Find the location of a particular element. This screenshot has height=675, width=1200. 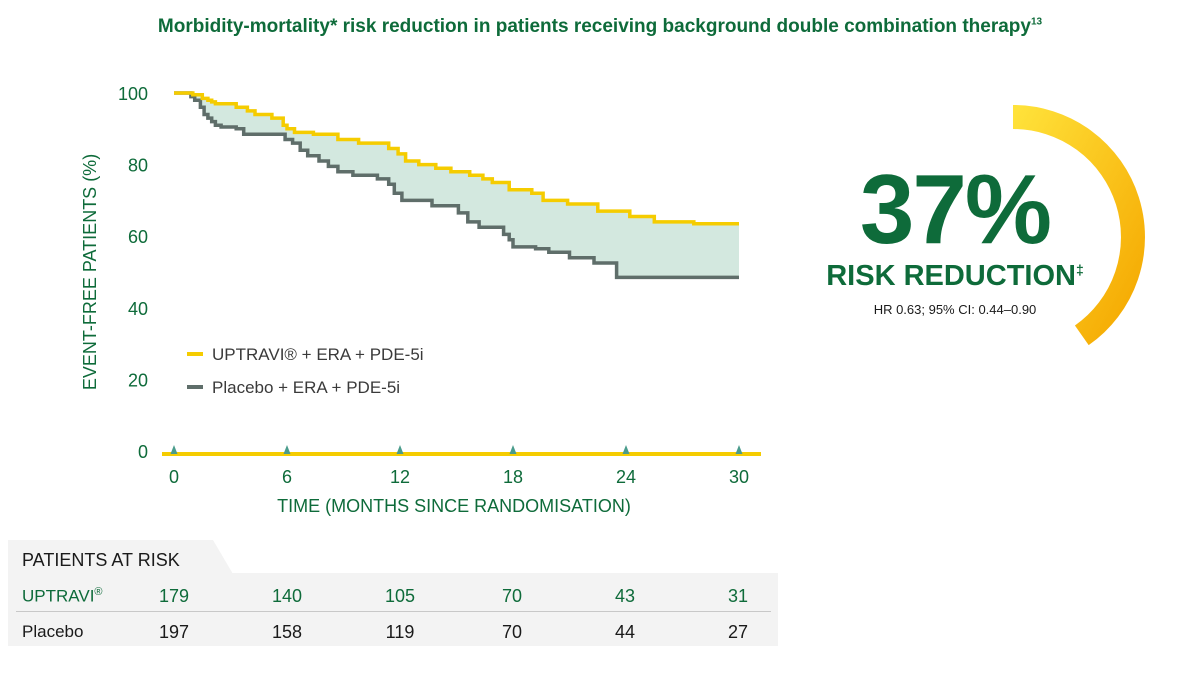

y-axis-label: EVENT-FREE PATIENTS (%) is located at coordinates (90, 272).